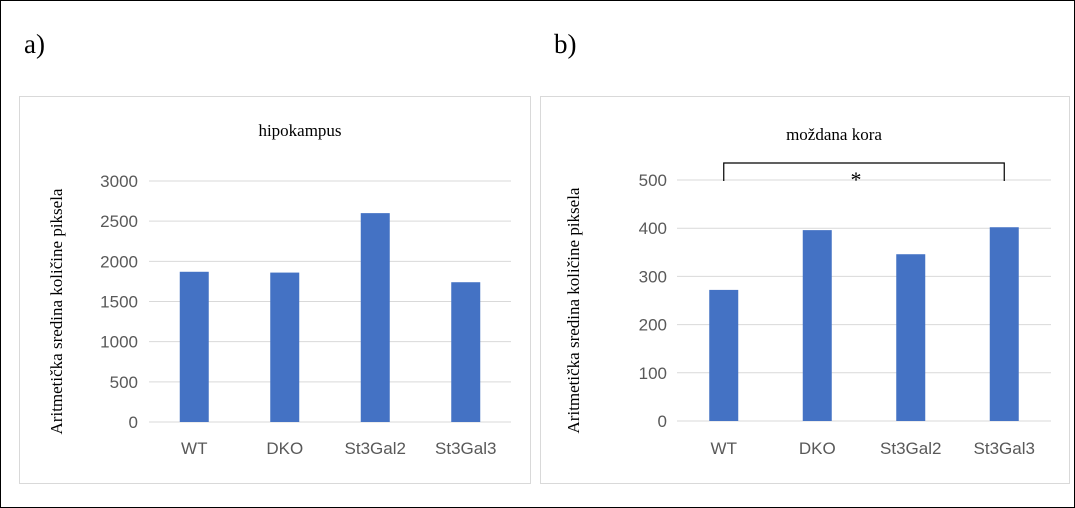  What do you see at coordinates (34, 44) in the screenshot?
I see `panel-label-a: a)` at bounding box center [34, 44].